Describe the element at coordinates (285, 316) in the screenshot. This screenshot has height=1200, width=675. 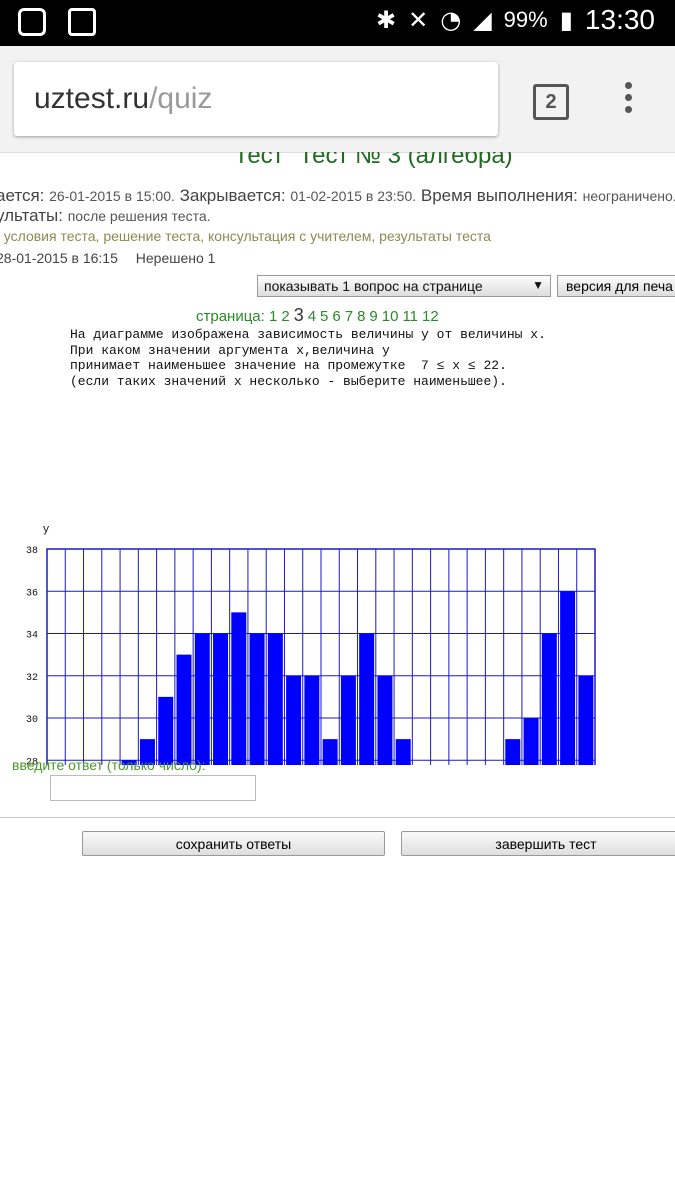
I see `page-link-2: 2` at that location.